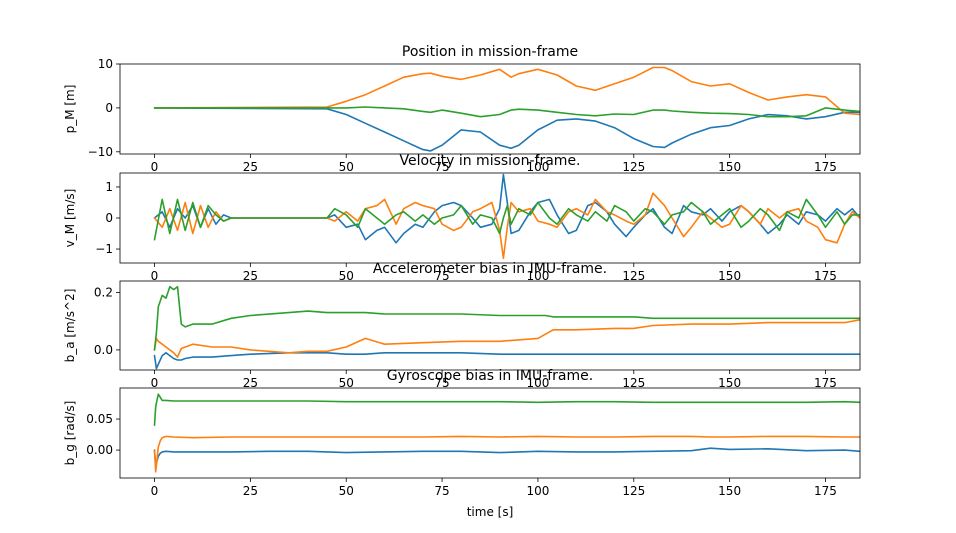 Image resolution: width=956 pixels, height=533 pixels. What do you see at coordinates (103, 292) in the screenshot?
I see `y-tick-label: 0.2` at bounding box center [103, 292].